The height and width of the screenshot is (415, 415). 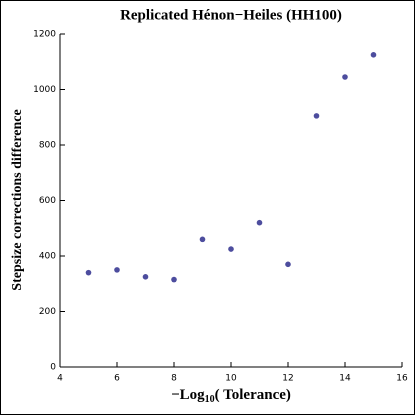 What do you see at coordinates (253, 395) in the screenshot?
I see `x-label-rest: ( Tolerance)` at bounding box center [253, 395].